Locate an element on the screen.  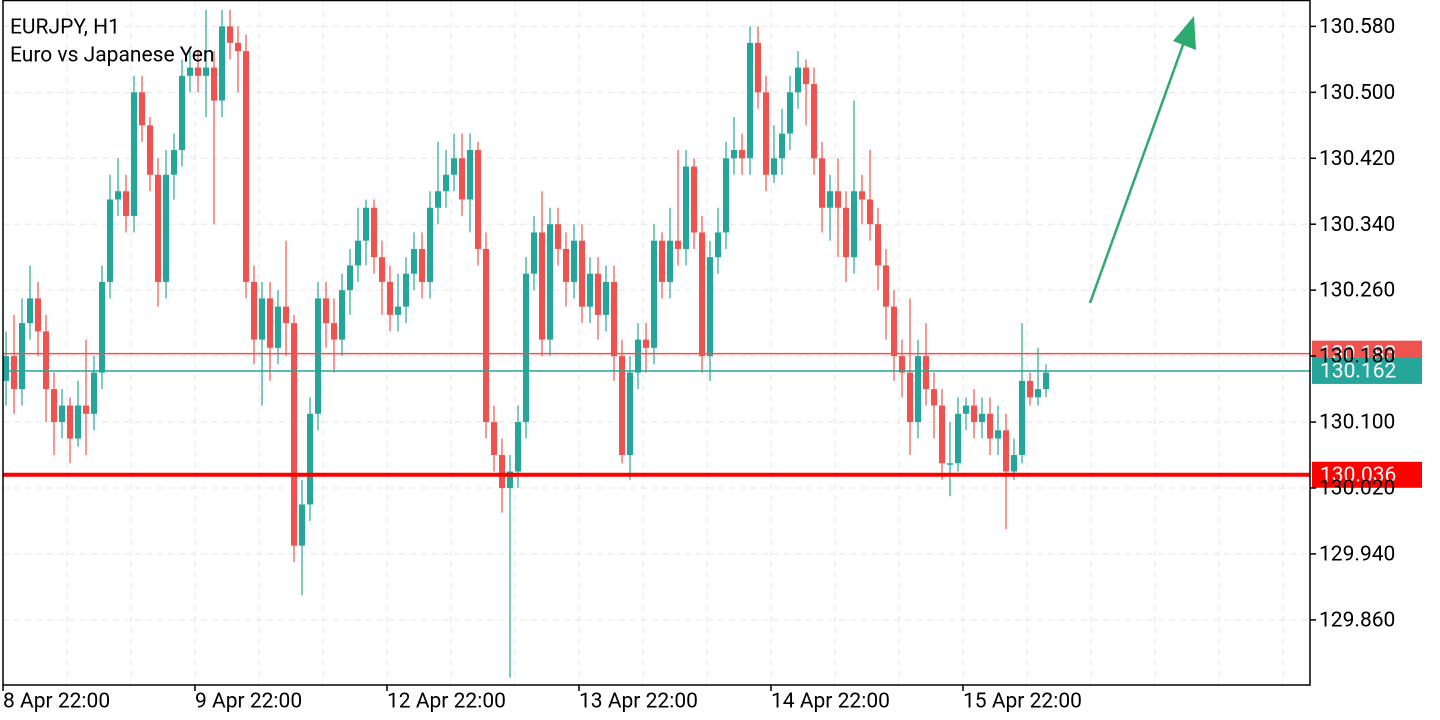
y-tick-label: 130.260 is located at coordinates (1357, 291).